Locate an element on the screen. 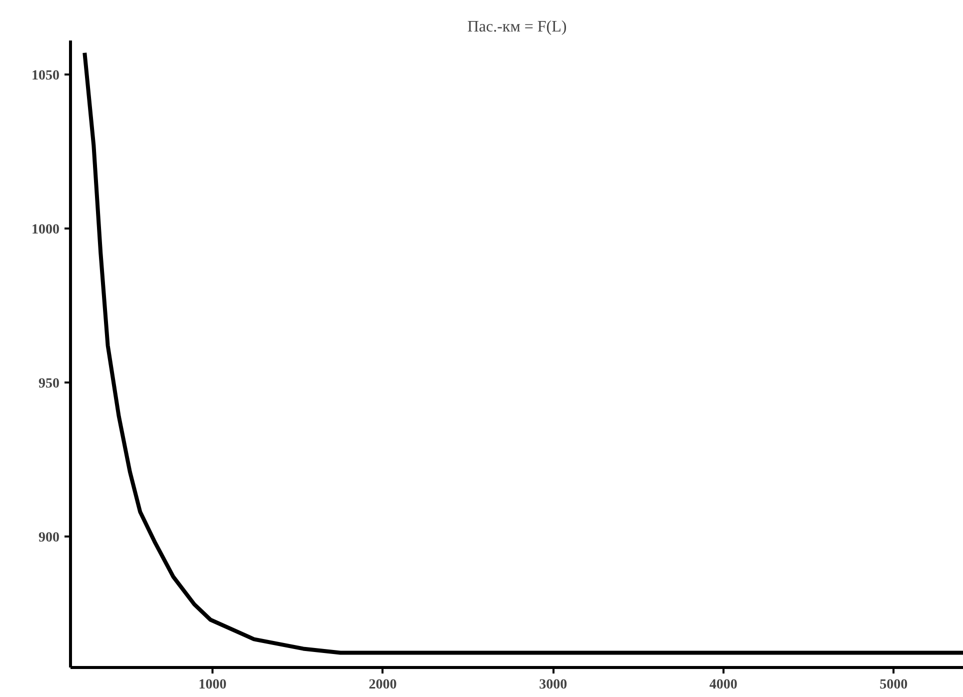  x-tick-label: 1000 is located at coordinates (212, 685).